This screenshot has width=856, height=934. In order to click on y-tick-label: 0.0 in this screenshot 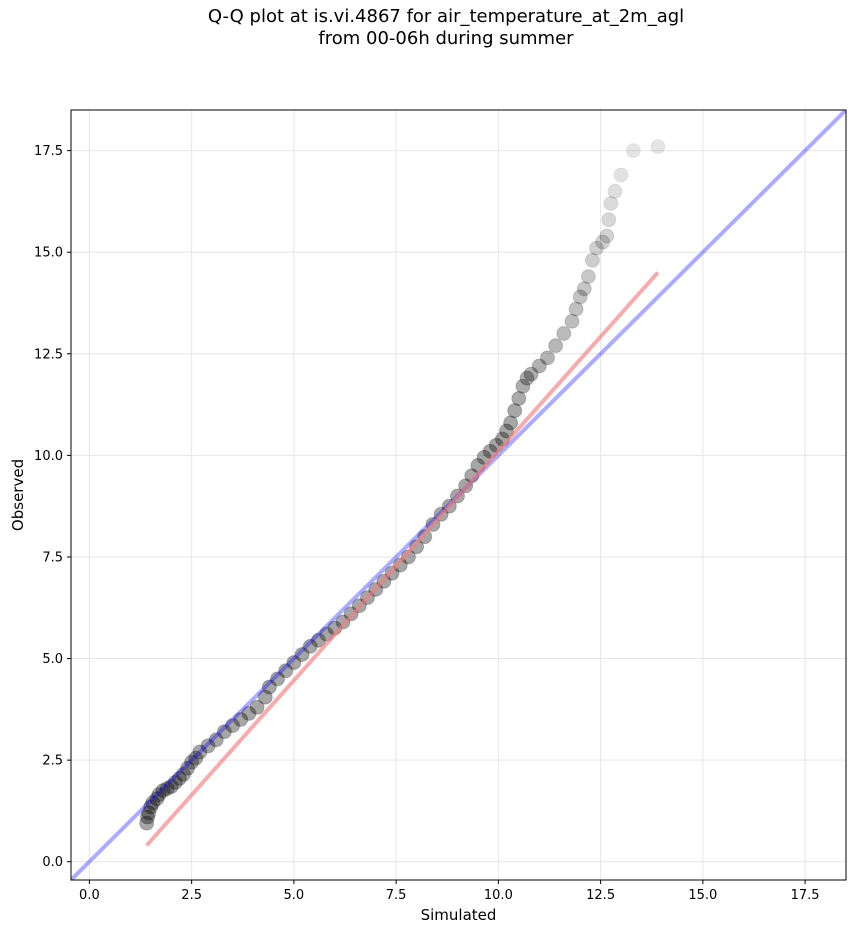, I will do `click(52, 862)`.